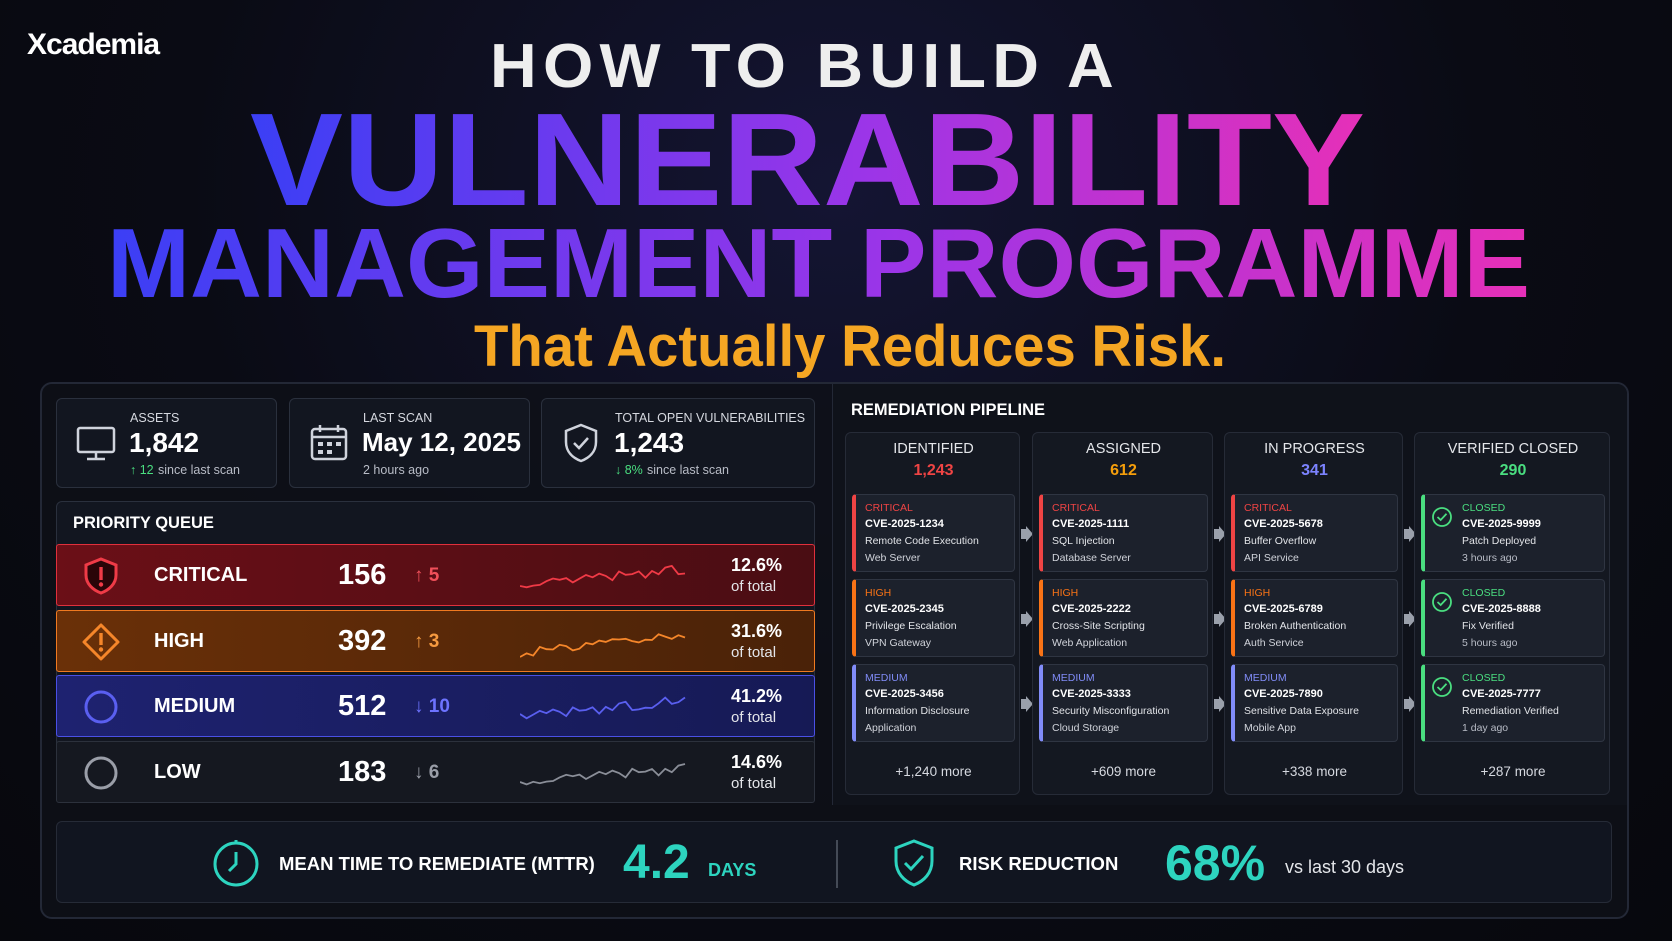 Image resolution: width=1672 pixels, height=941 pixels. I want to click on card-id: CVE-2025-3333, so click(1091, 694).